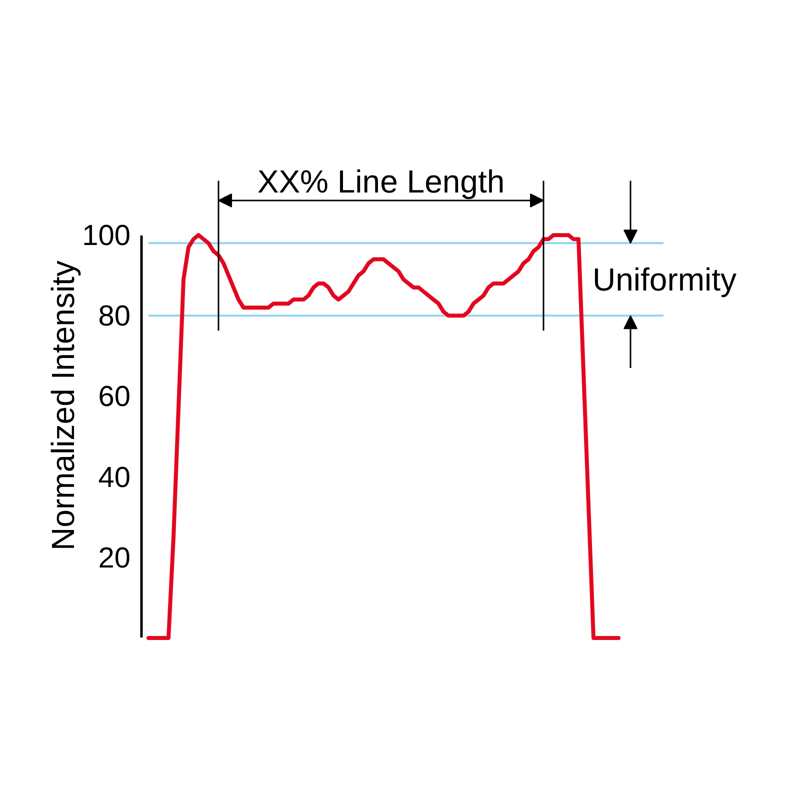 The width and height of the screenshot is (800, 800). Describe the element at coordinates (114, 397) in the screenshot. I see `y-tick-label: 60` at that location.